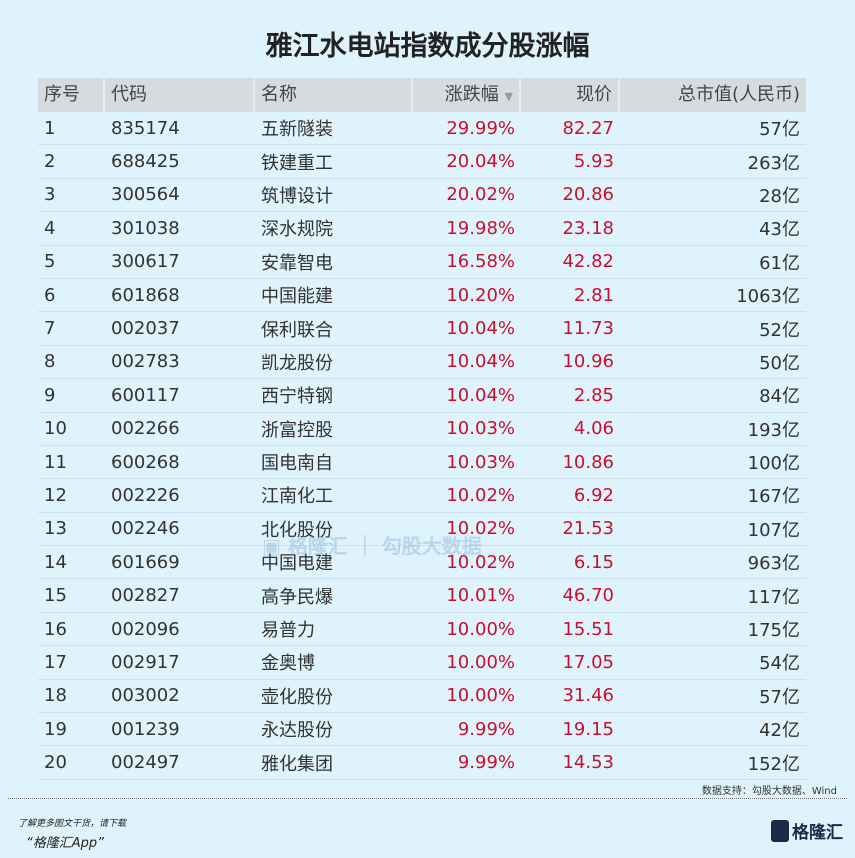 Image resolution: width=855 pixels, height=858 pixels. What do you see at coordinates (145, 128) in the screenshot?
I see `cell-code: 835174` at bounding box center [145, 128].